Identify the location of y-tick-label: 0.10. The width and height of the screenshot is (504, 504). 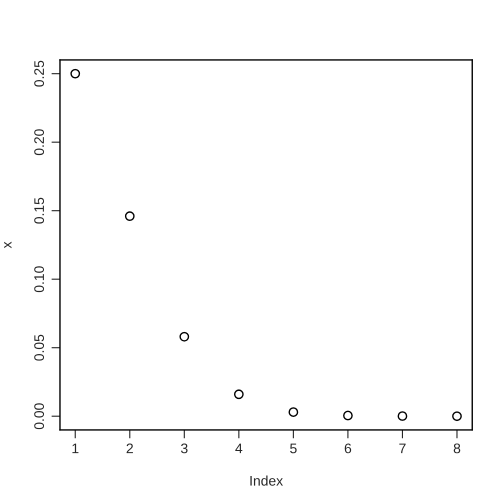
(39, 279).